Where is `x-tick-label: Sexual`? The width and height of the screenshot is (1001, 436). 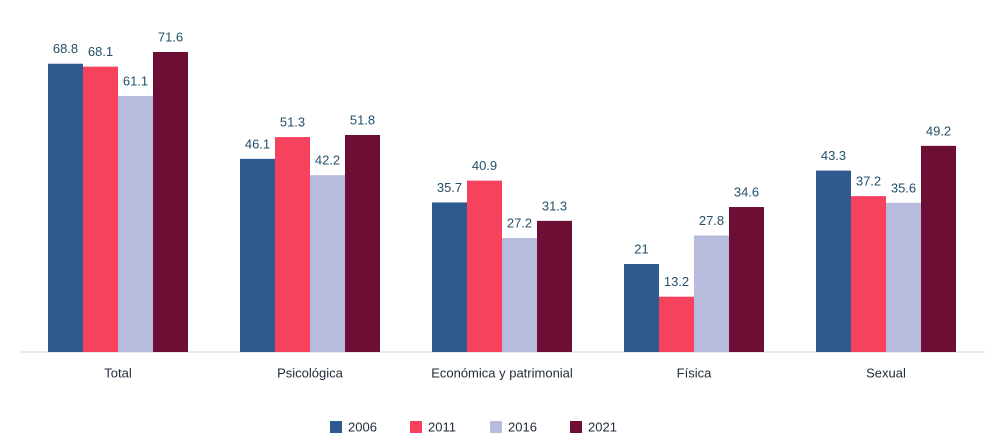
x-tick-label: Sexual is located at coordinates (886, 372).